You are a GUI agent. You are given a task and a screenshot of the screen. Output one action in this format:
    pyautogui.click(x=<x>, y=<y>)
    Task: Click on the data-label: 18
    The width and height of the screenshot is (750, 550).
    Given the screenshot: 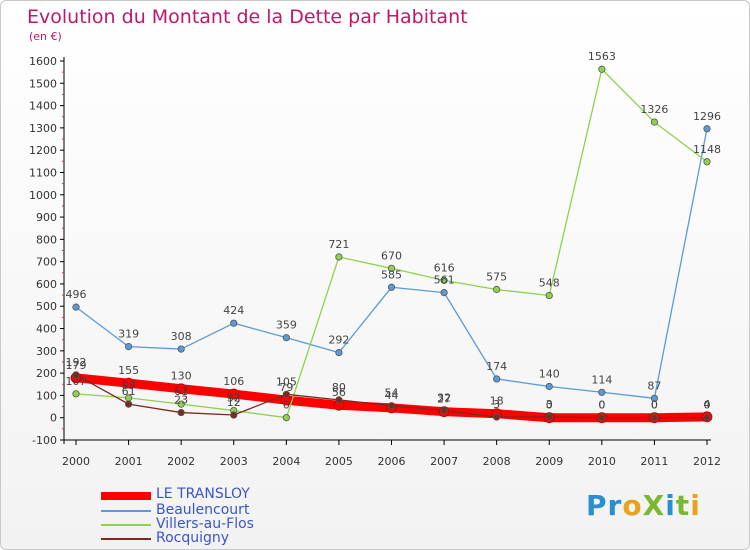 What is the action you would take?
    pyautogui.click(x=497, y=401)
    